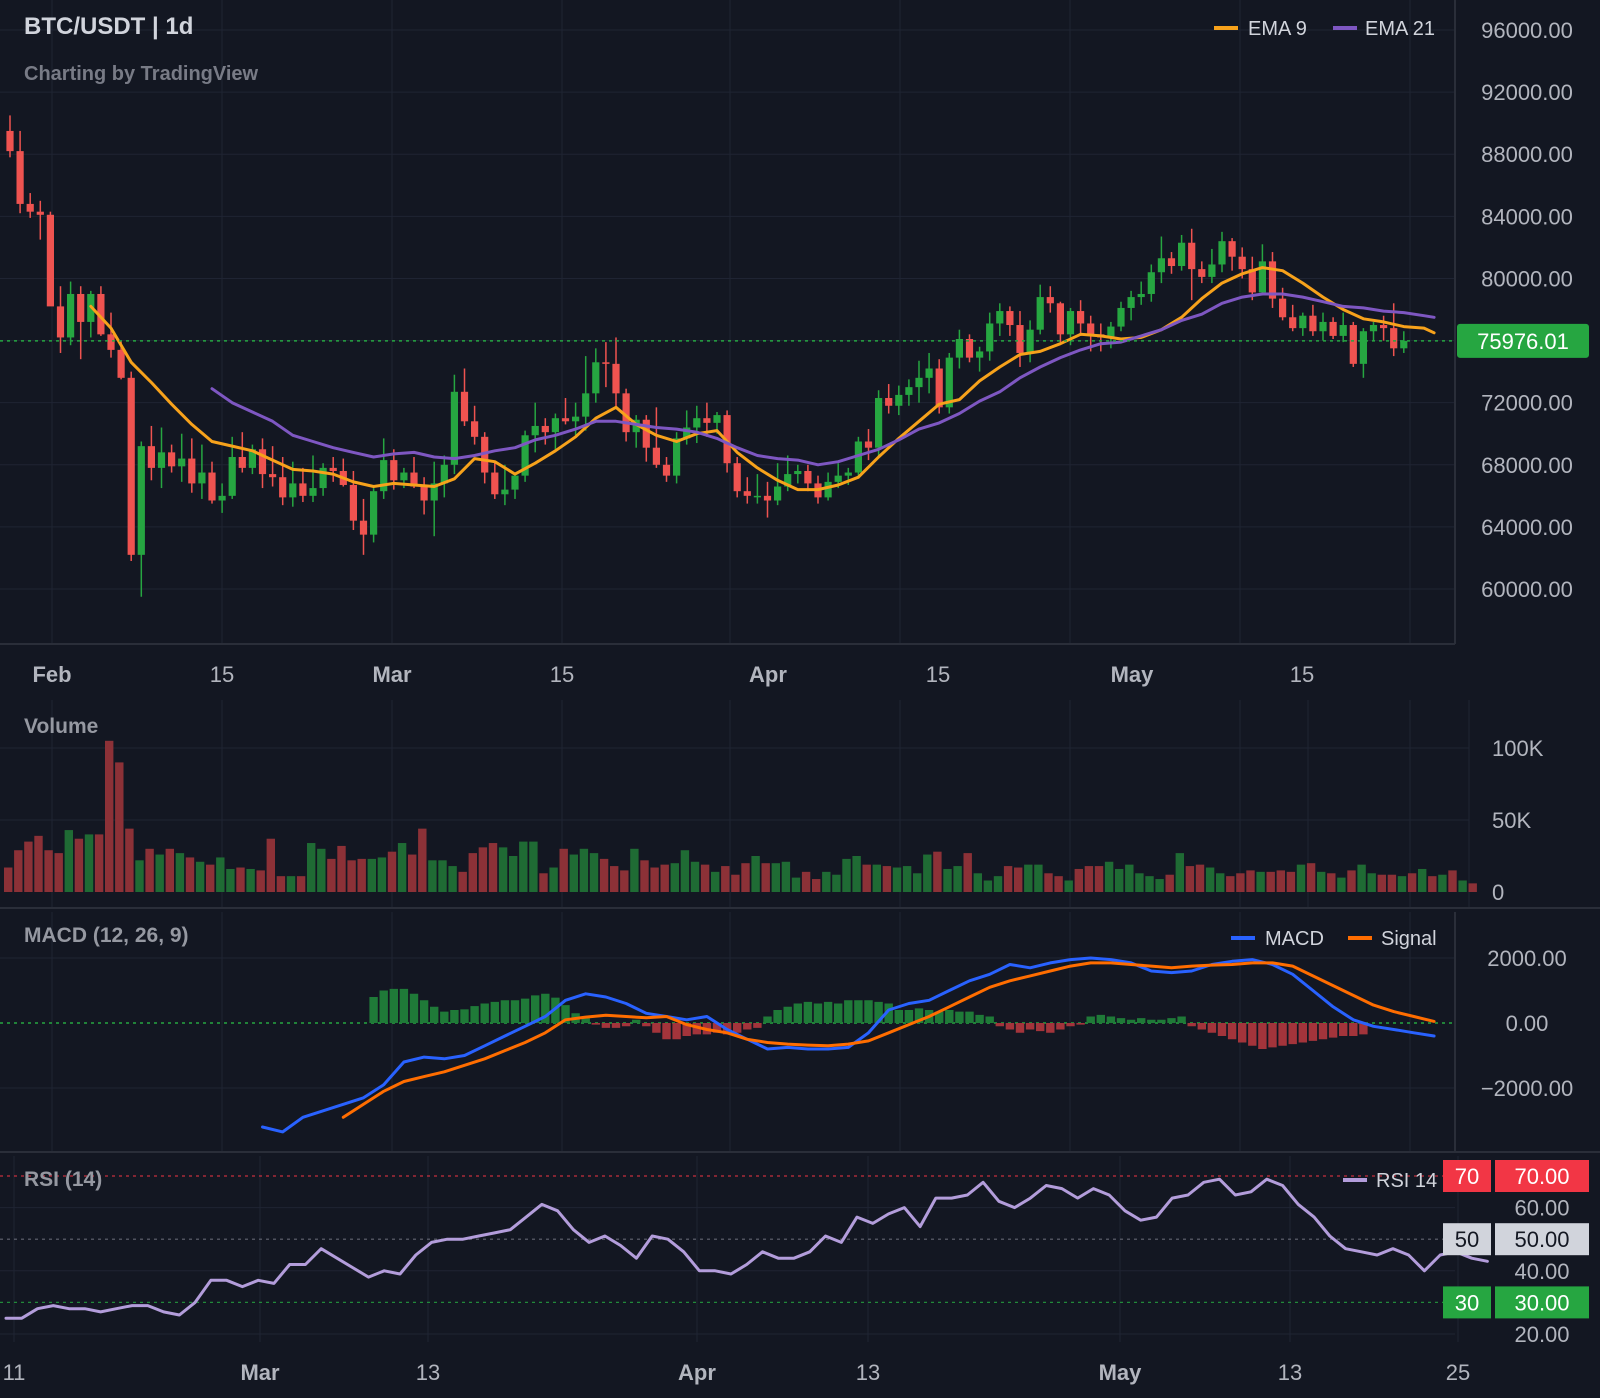 The height and width of the screenshot is (1398, 1600). What do you see at coordinates (1334, 939) in the screenshot?
I see `macd-legend: MACD Signal` at bounding box center [1334, 939].